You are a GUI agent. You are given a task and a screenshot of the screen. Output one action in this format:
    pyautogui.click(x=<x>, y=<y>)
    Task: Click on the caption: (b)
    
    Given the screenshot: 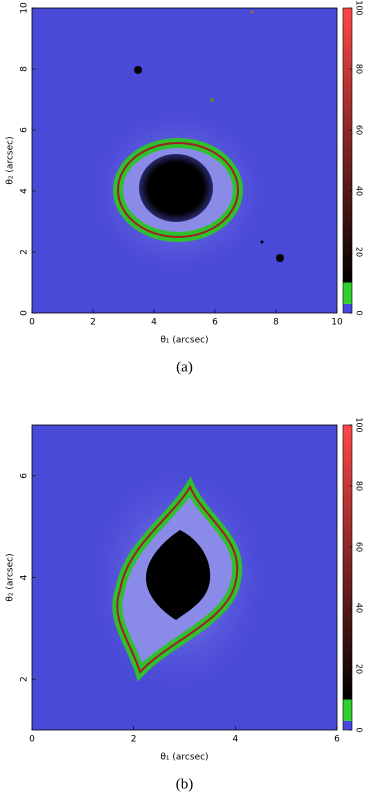 What is the action you would take?
    pyautogui.click(x=185, y=784)
    